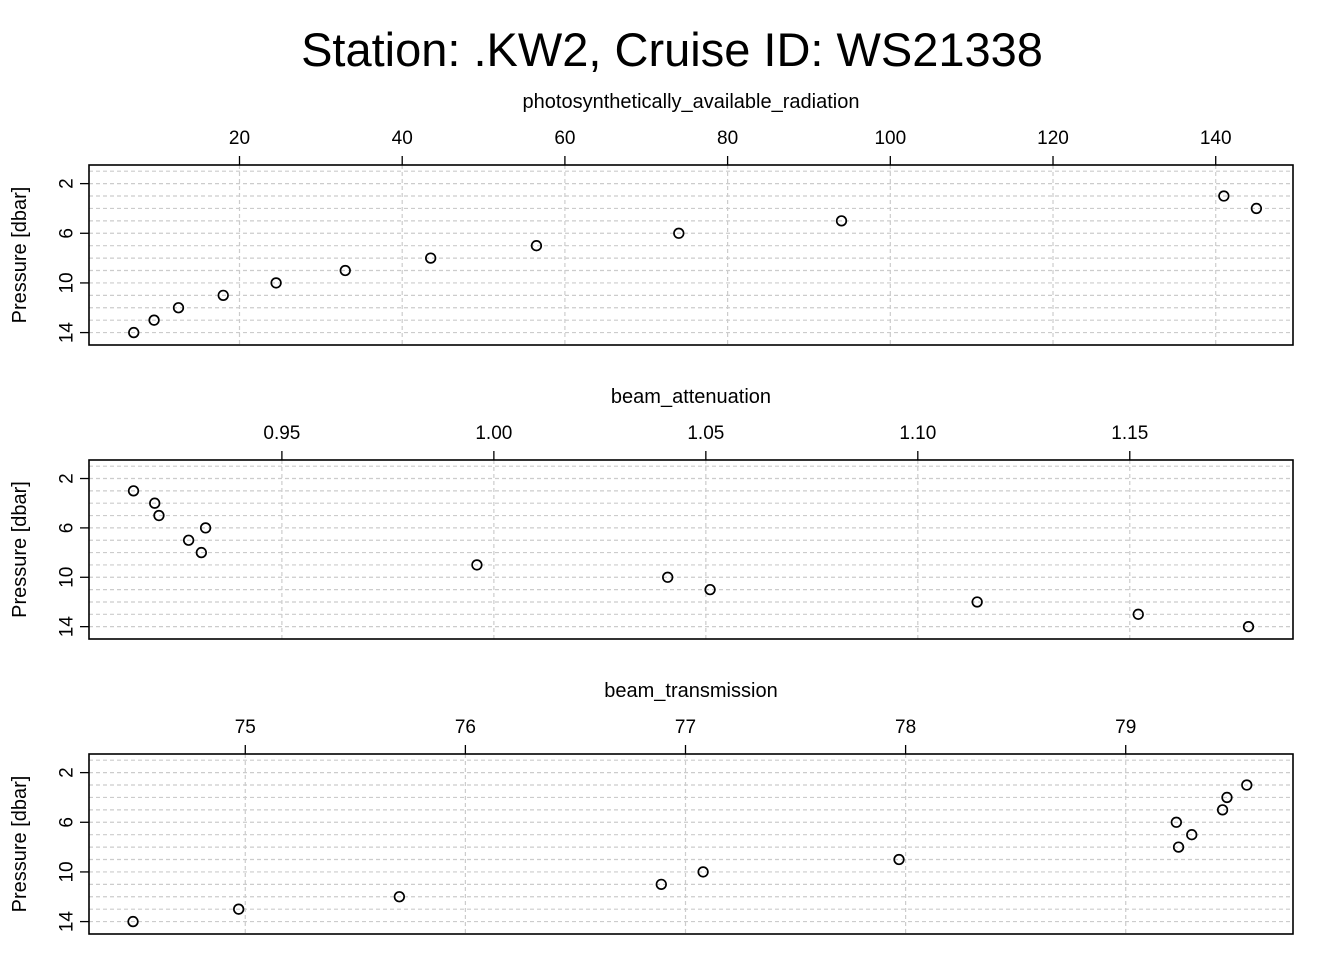  What do you see at coordinates (685, 727) in the screenshot?
I see `x-tick-label: 77` at bounding box center [685, 727].